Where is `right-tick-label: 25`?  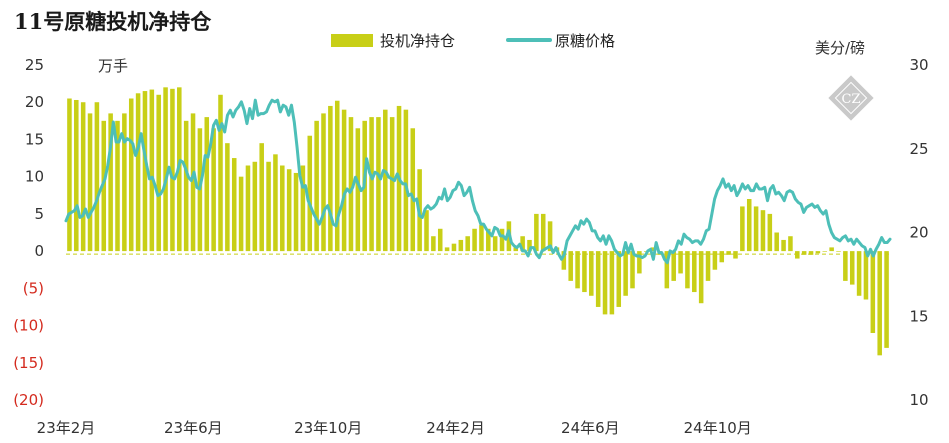 right-tick-label: 25 is located at coordinates (918, 149).